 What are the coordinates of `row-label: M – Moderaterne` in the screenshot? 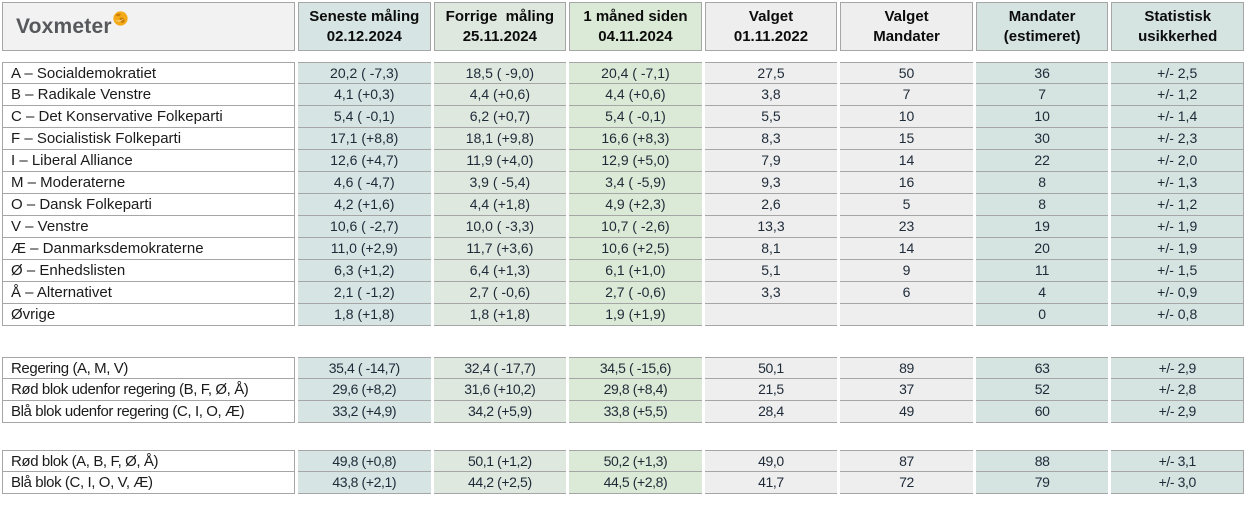 It's located at (148, 183).